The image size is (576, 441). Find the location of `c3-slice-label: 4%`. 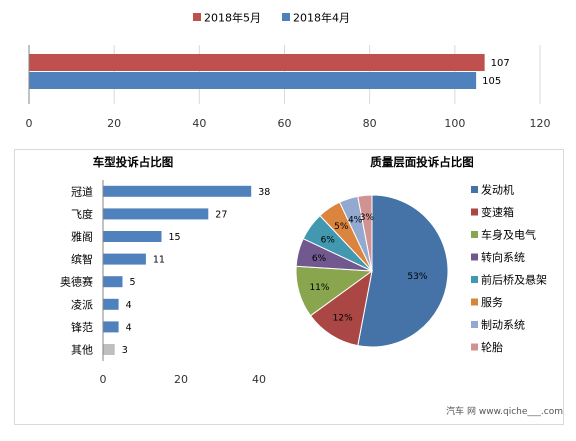

c3-slice-label: 4% is located at coordinates (355, 220).